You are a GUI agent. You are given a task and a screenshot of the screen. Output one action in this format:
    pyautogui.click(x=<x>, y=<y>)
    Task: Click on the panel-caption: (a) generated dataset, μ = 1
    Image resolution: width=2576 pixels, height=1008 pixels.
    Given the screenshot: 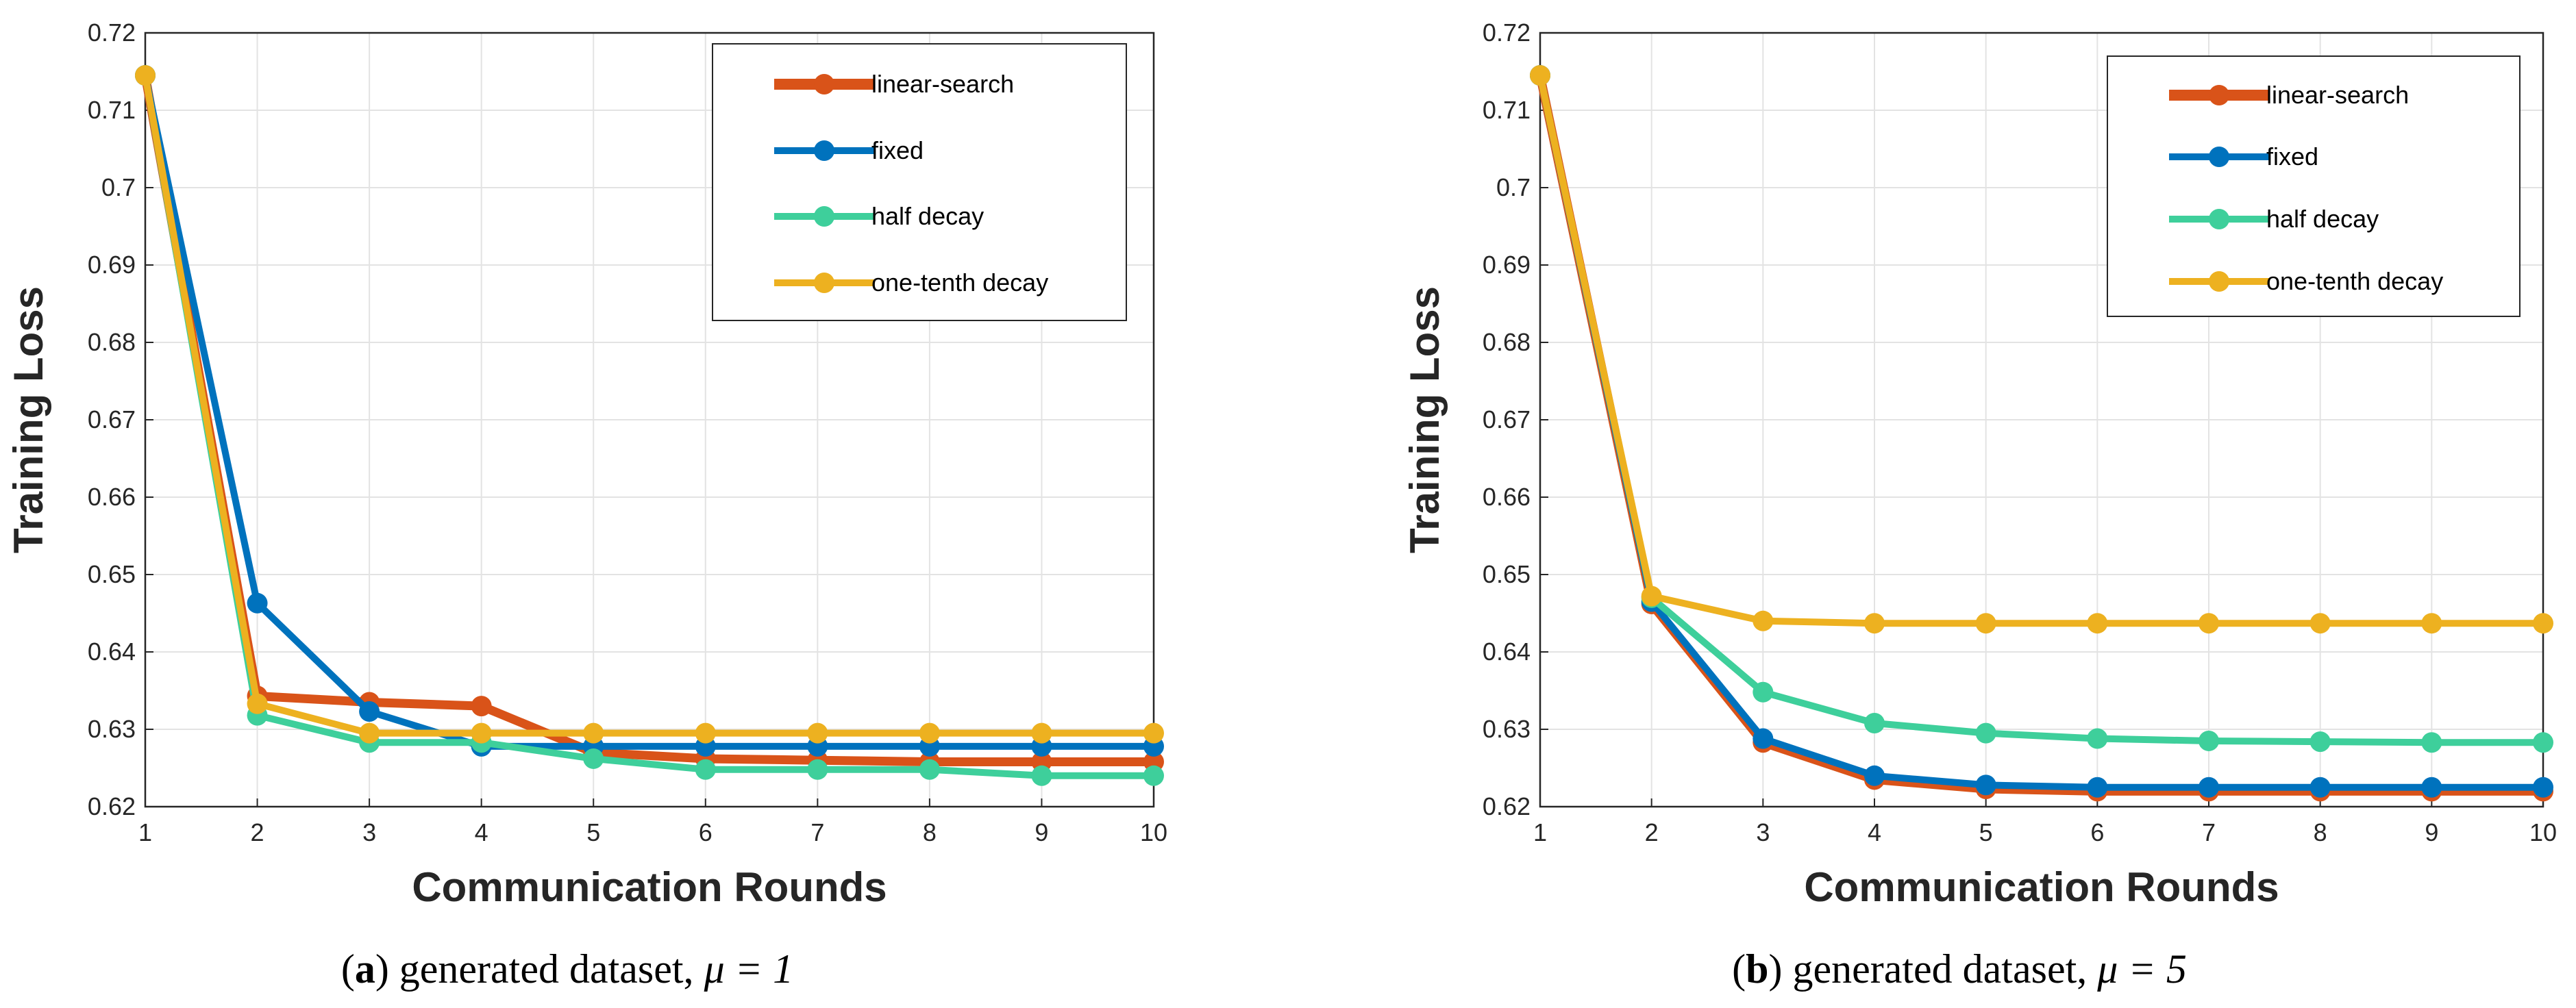 What is the action you would take?
    pyautogui.click(x=567, y=969)
    